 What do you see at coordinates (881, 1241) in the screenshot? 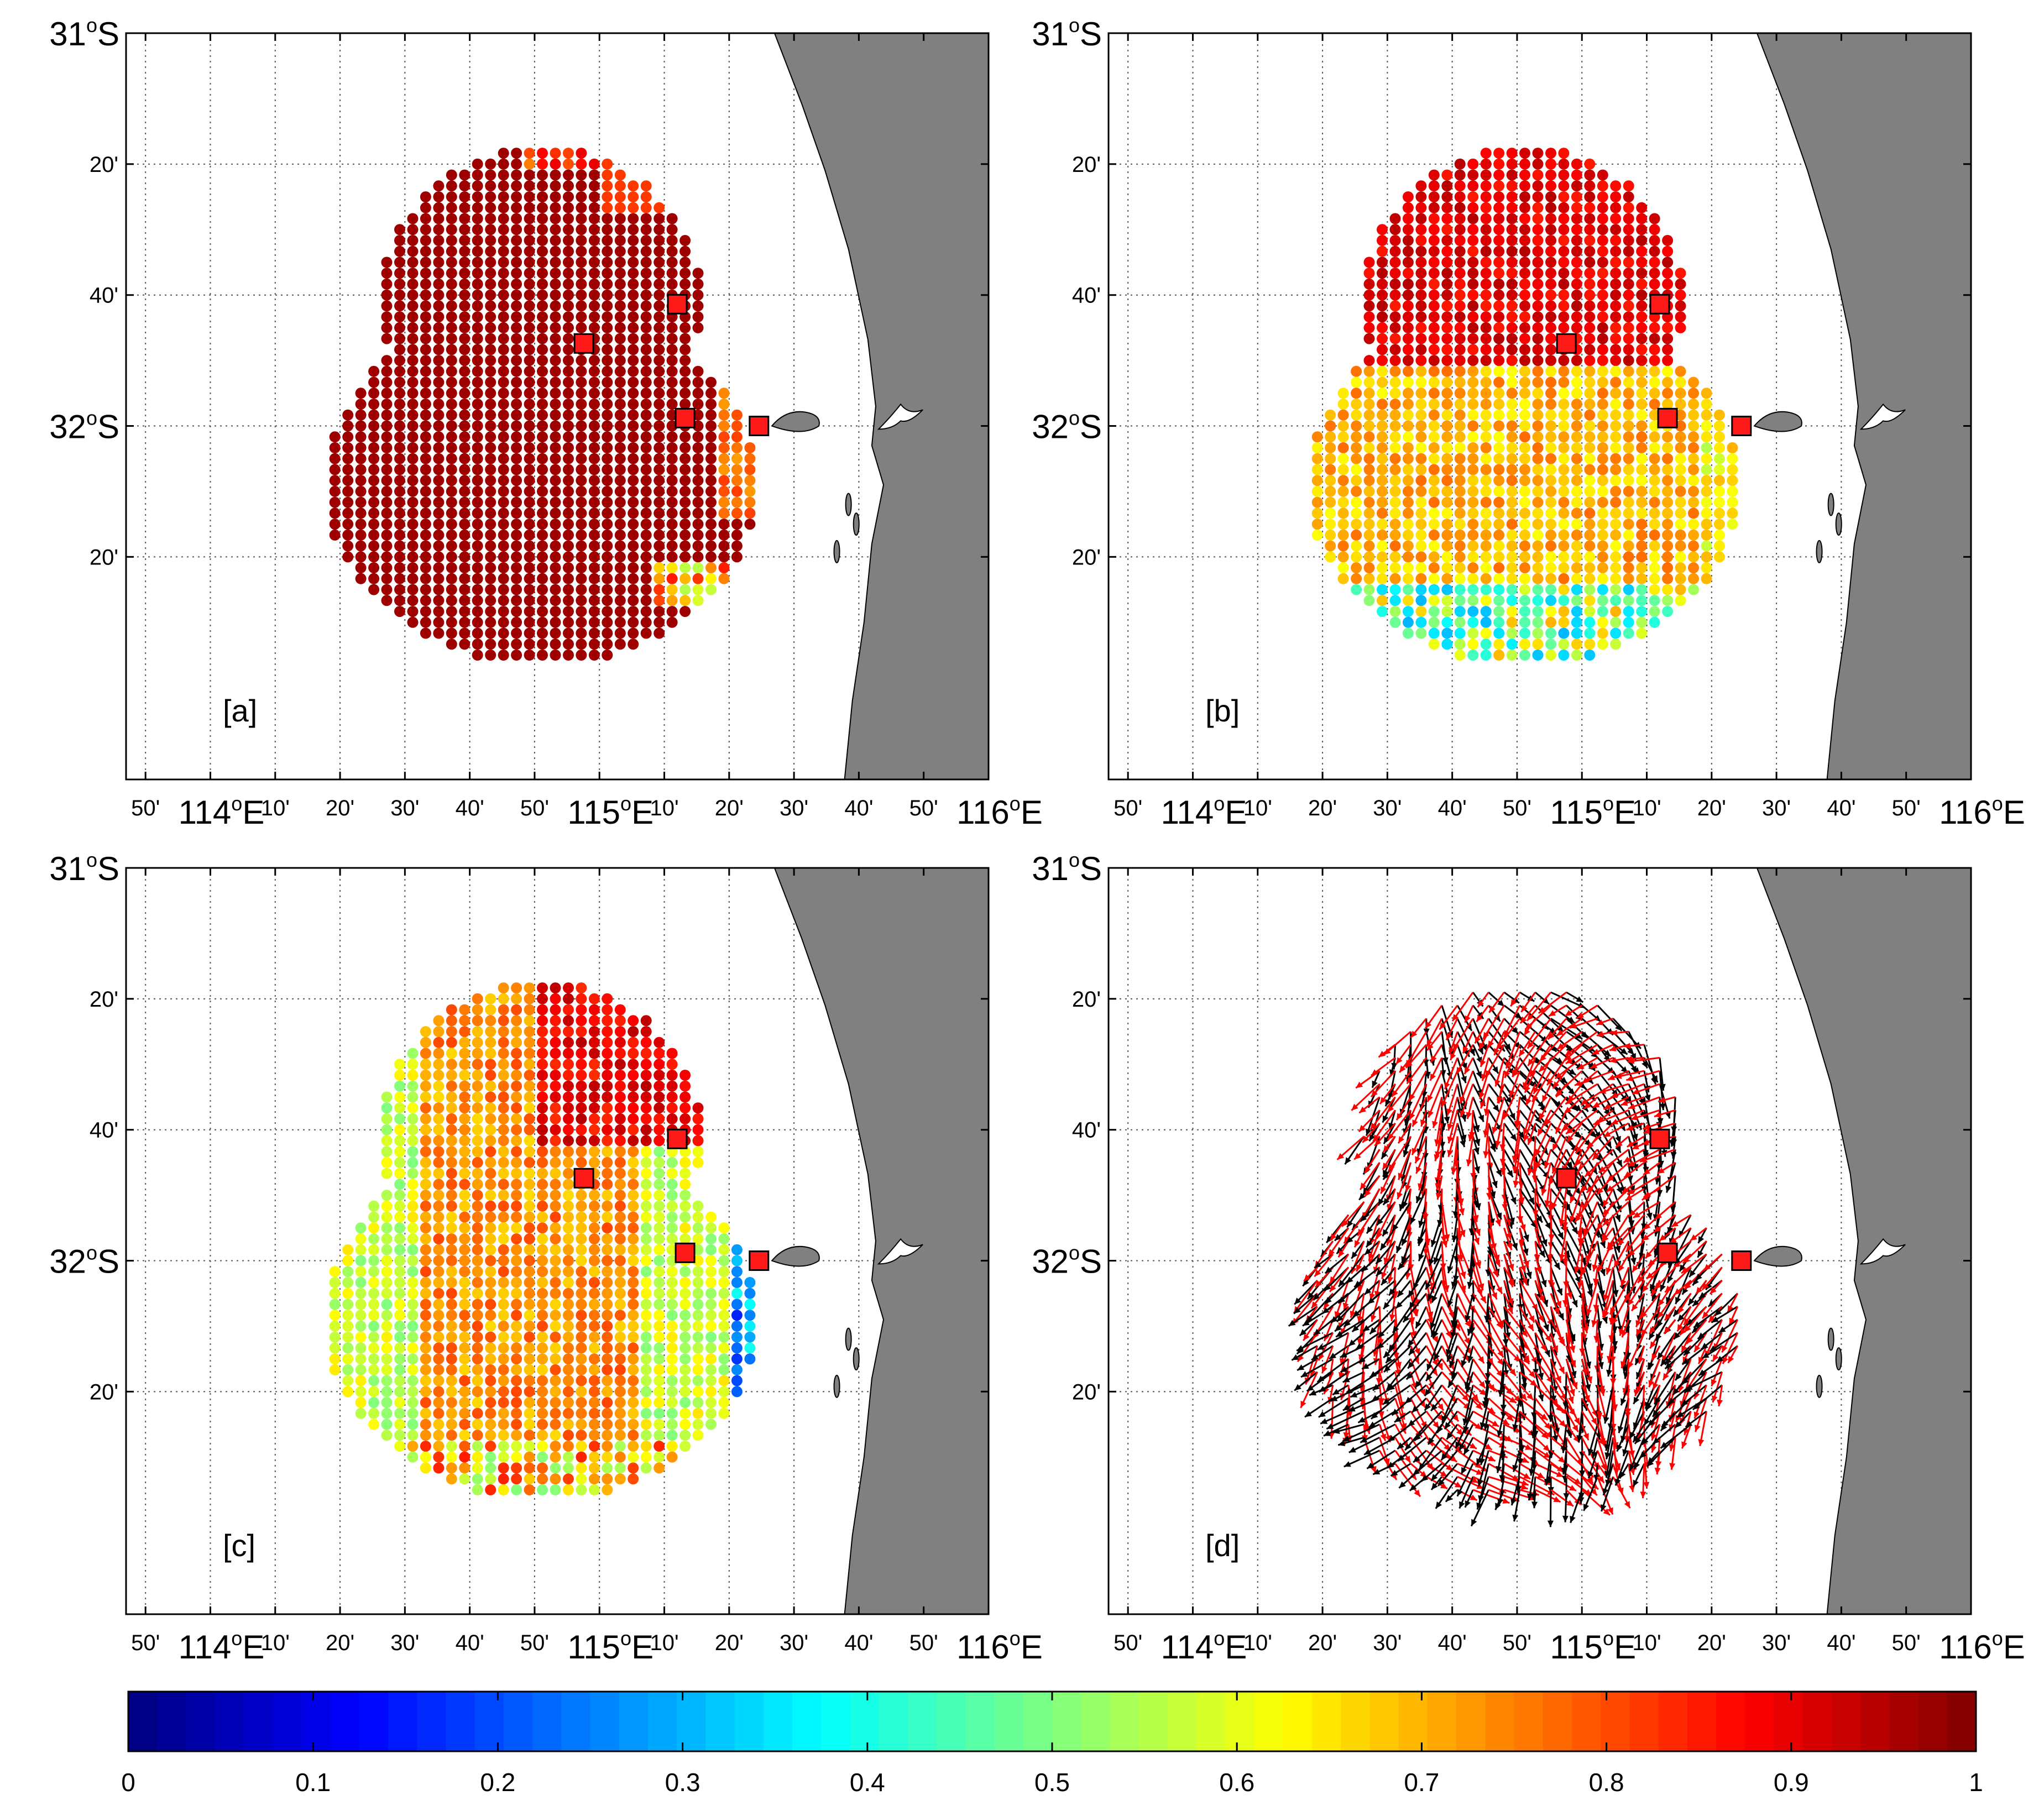
I see `land-coastline` at bounding box center [881, 1241].